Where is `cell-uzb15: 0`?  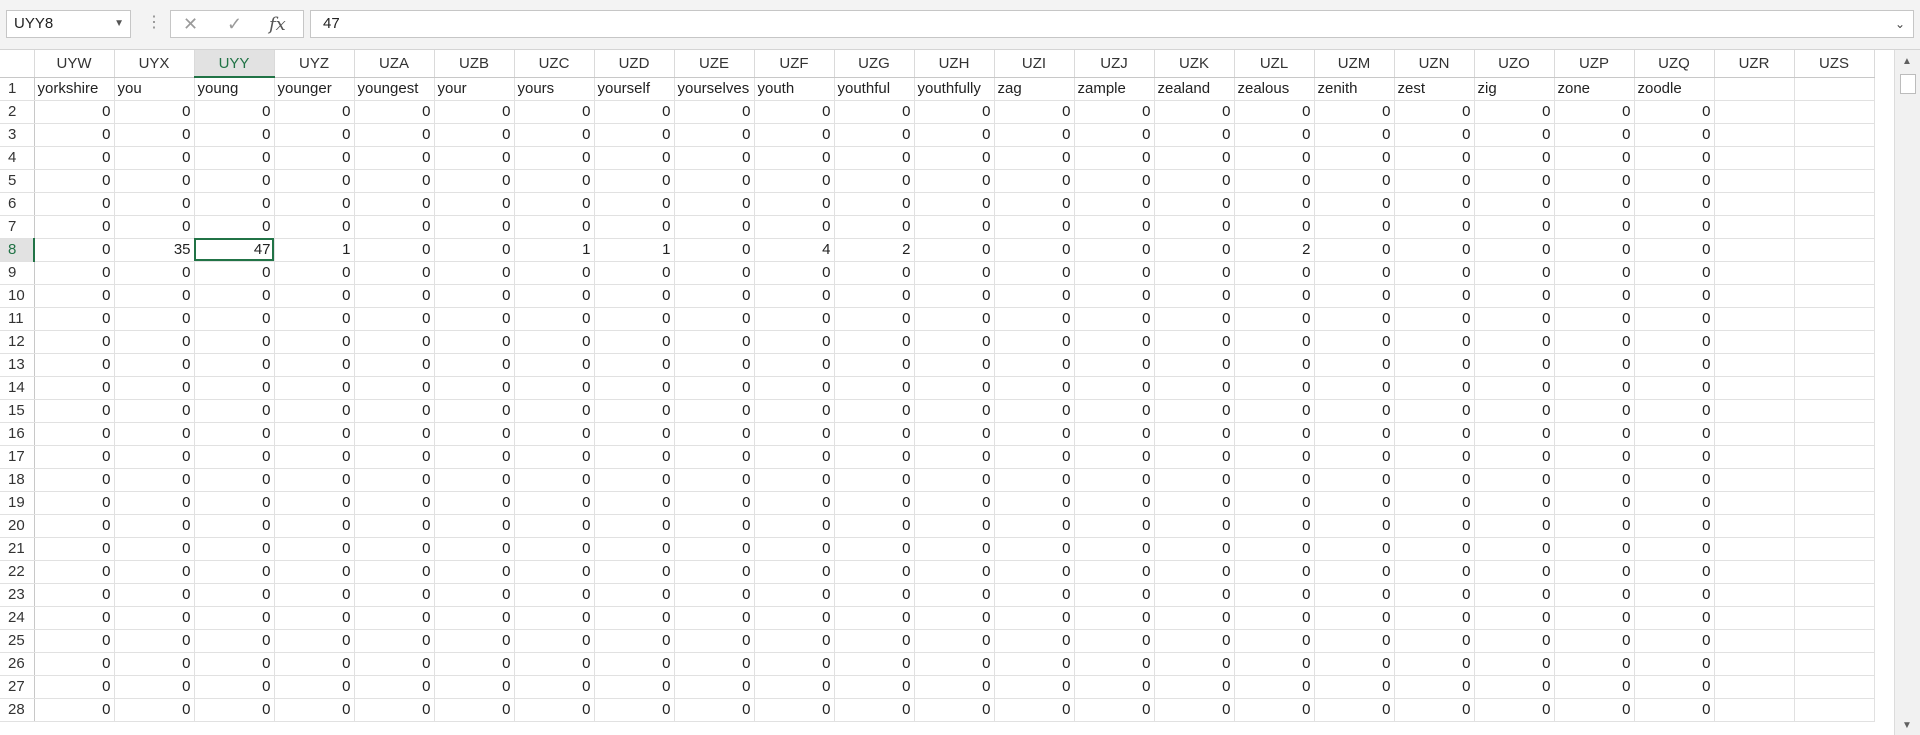
cell-uzb15: 0 is located at coordinates (474, 411).